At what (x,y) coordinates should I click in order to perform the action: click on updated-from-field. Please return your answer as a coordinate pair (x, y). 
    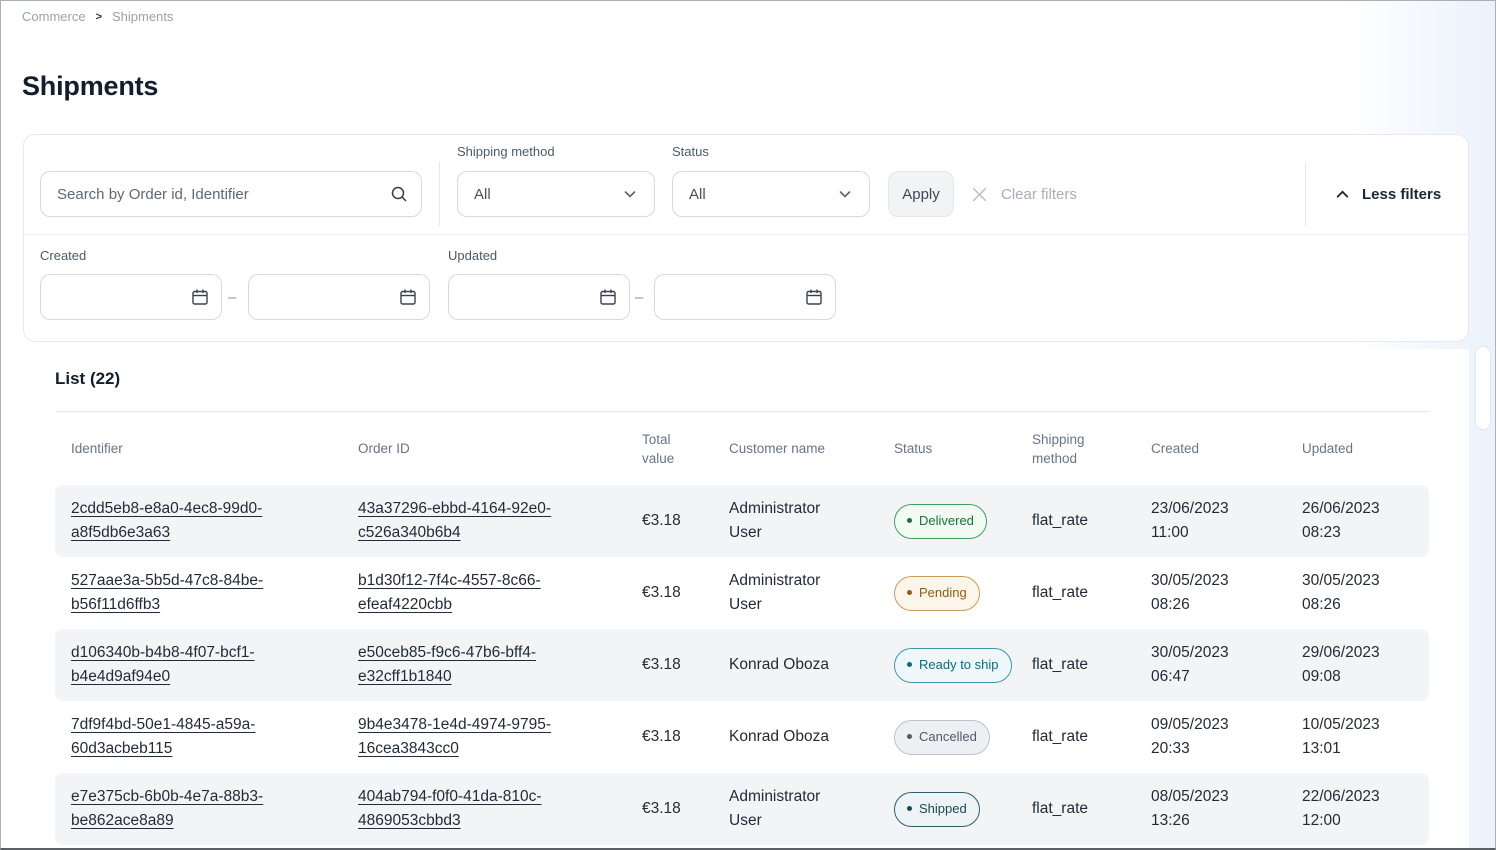
    Looking at the image, I should click on (539, 297).